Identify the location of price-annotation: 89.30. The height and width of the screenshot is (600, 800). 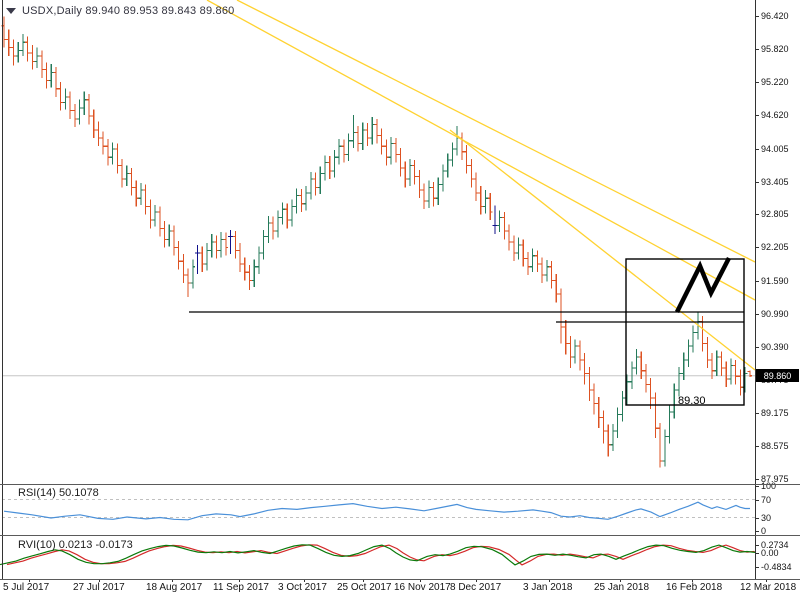
(692, 401).